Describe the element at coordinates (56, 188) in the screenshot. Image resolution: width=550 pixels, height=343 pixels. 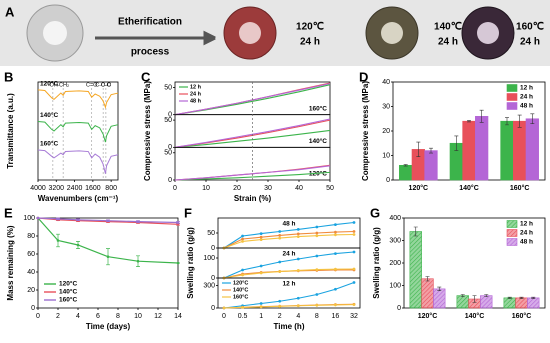
I see `x-tick-label: 3200` at that location.